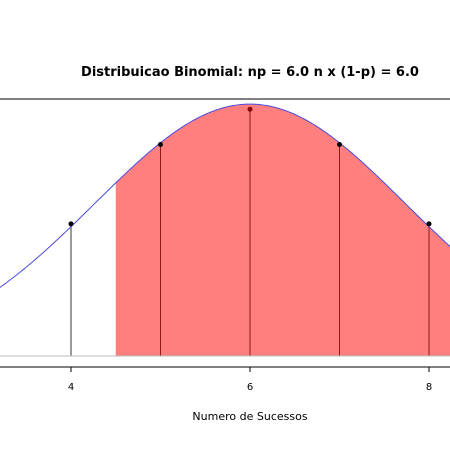 The width and height of the screenshot is (450, 449). Describe the element at coordinates (429, 387) in the screenshot. I see `x-tick-label-8: 8` at that location.